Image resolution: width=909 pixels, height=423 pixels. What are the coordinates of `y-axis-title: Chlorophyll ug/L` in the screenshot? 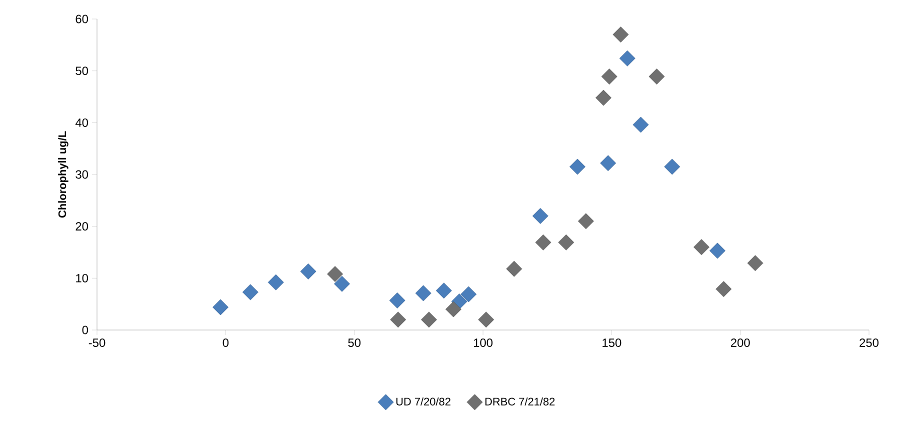 It's located at (63, 174).